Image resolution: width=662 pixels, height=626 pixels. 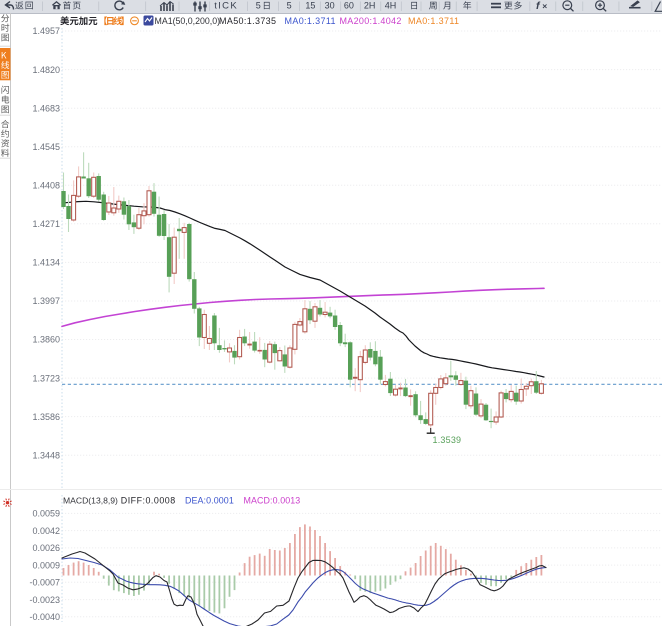 What do you see at coordinates (46, 548) in the screenshot?
I see `svg-text: 0.0026` at bounding box center [46, 548].